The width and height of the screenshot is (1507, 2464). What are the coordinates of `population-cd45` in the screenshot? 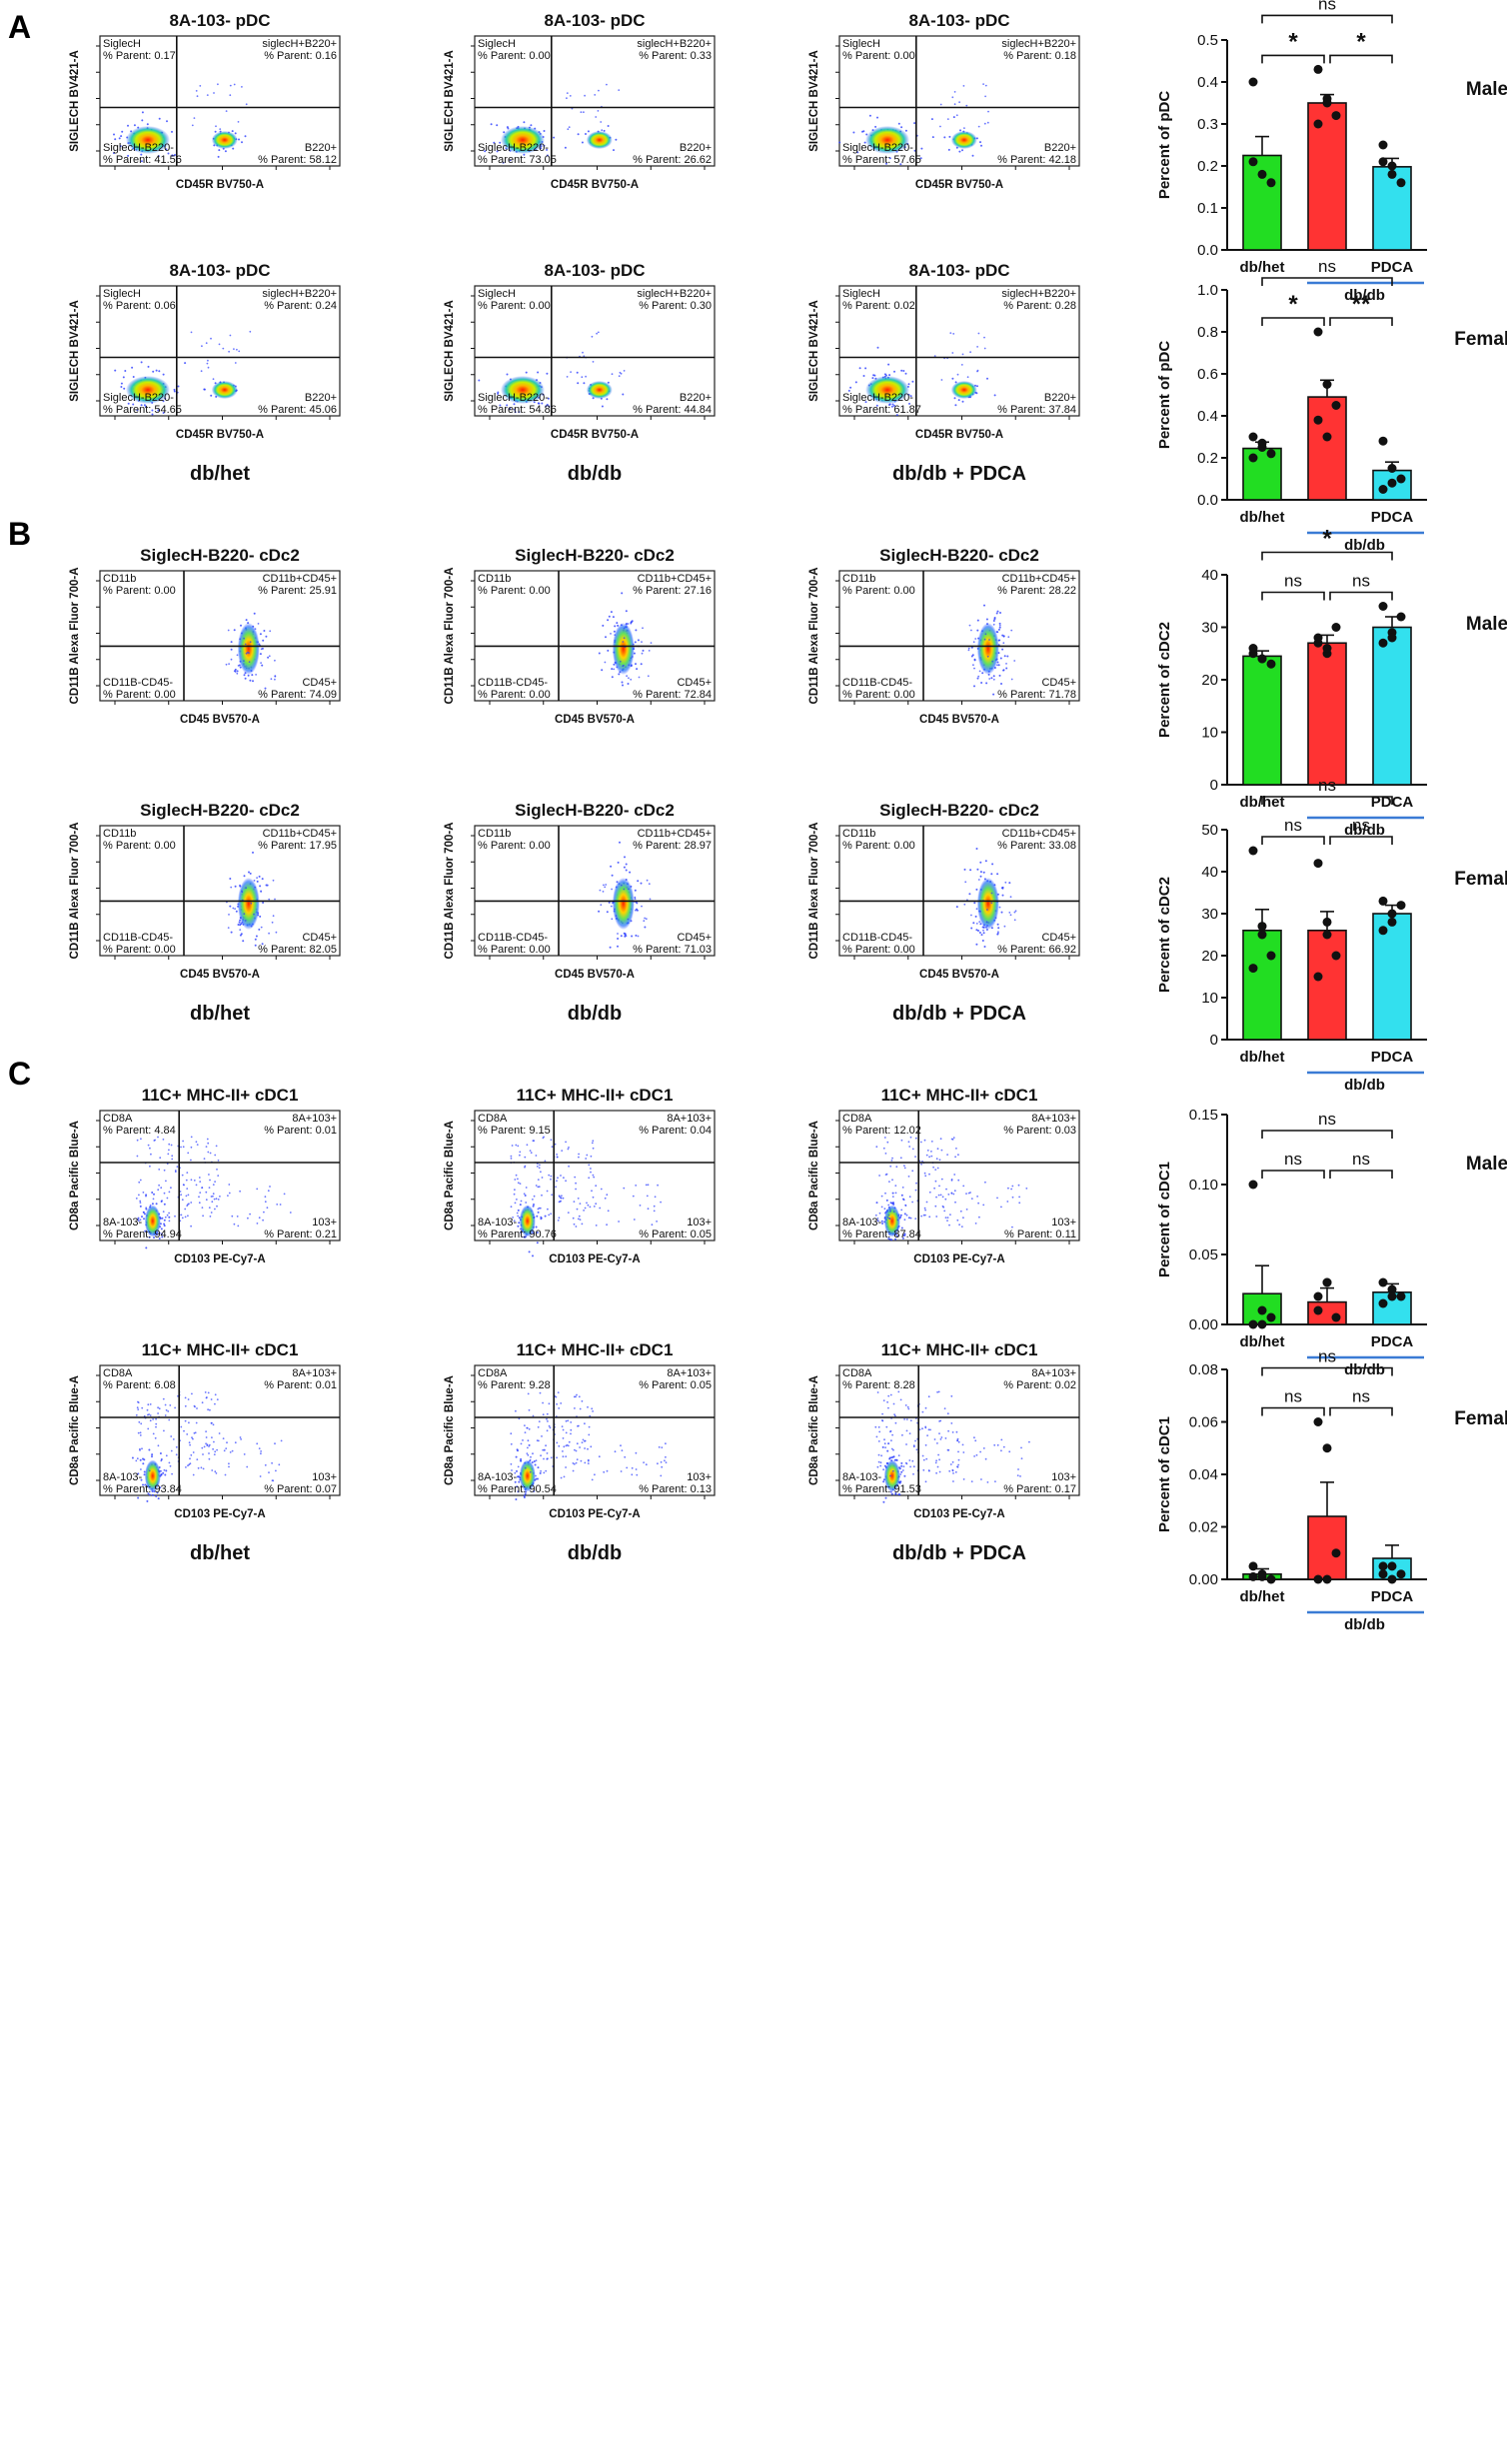 It's located at (249, 649).